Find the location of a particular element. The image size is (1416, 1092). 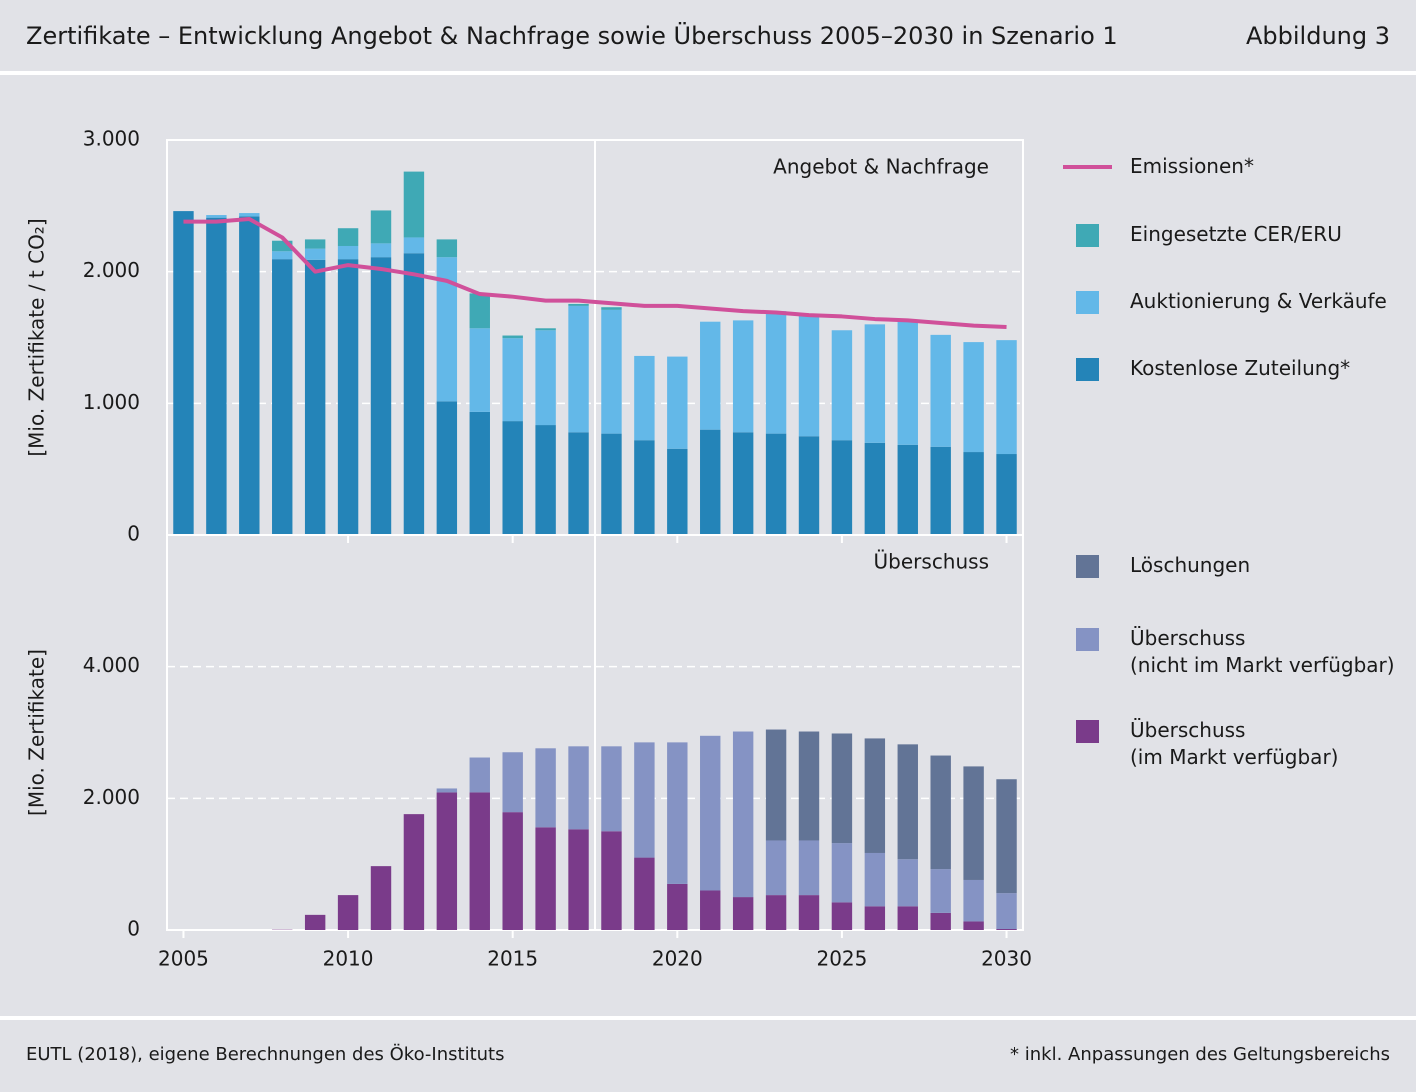

legend-label: Überschuss (nicht im Markt verfügbar) is located at coordinates (1262, 651).